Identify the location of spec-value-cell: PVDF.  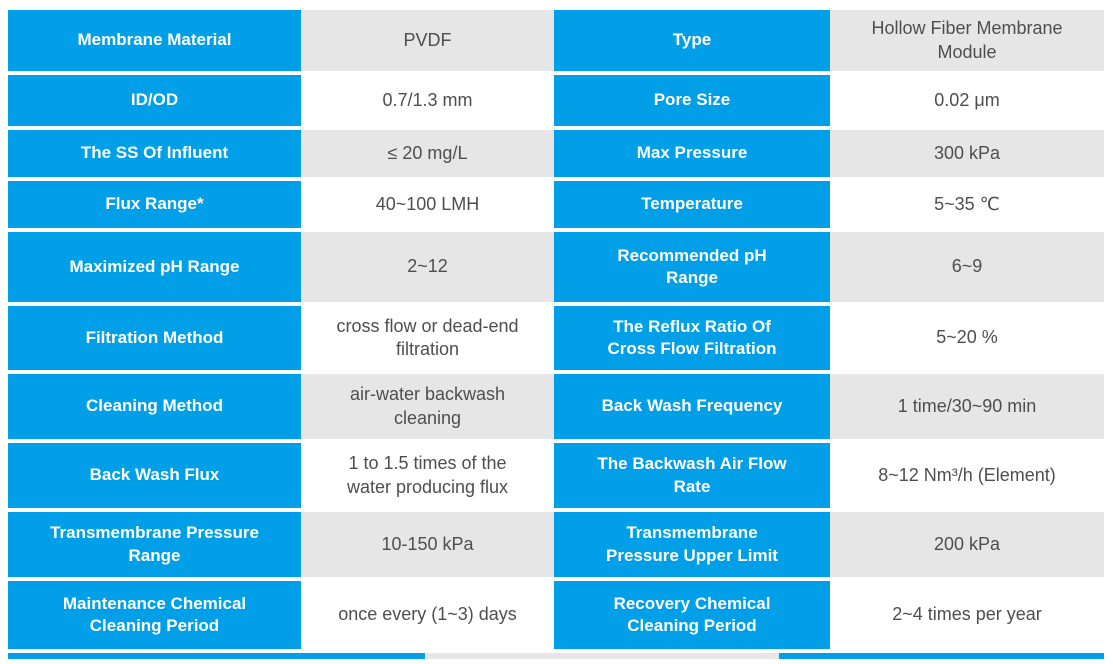
(427, 40).